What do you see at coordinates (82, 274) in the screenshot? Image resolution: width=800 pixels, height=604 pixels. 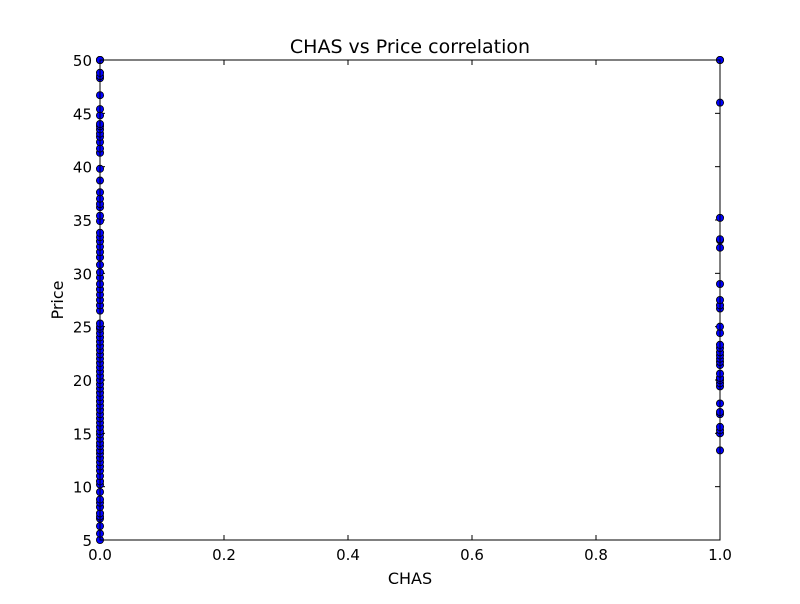 I see `y-tick-label: 30` at bounding box center [82, 274].